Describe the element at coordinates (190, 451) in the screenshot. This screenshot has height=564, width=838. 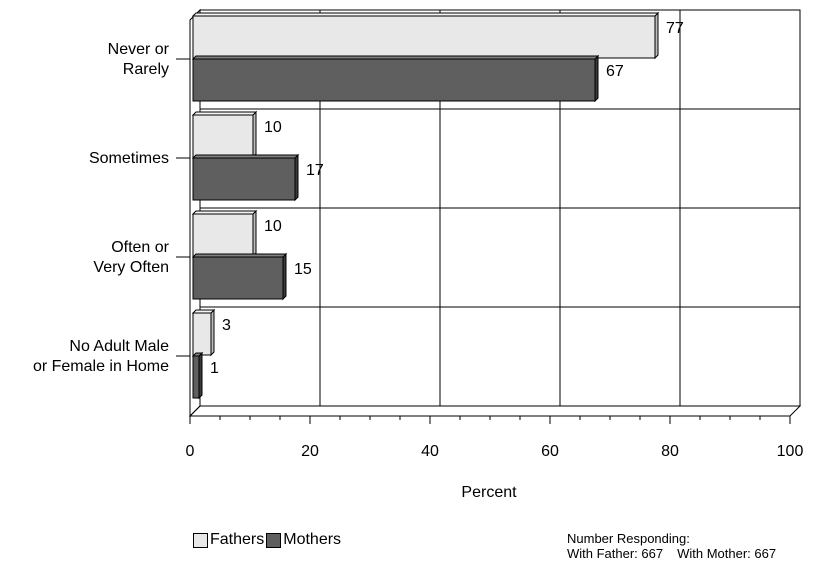
I see `x-tick-label: 0` at that location.